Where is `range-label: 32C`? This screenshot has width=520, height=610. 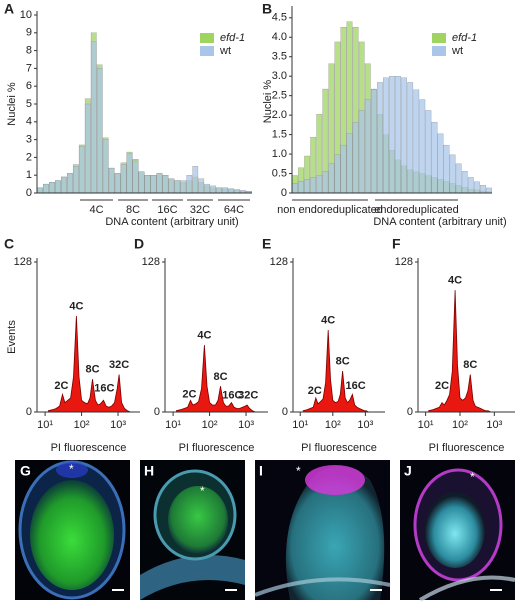 range-label: 32C is located at coordinates (200, 210).